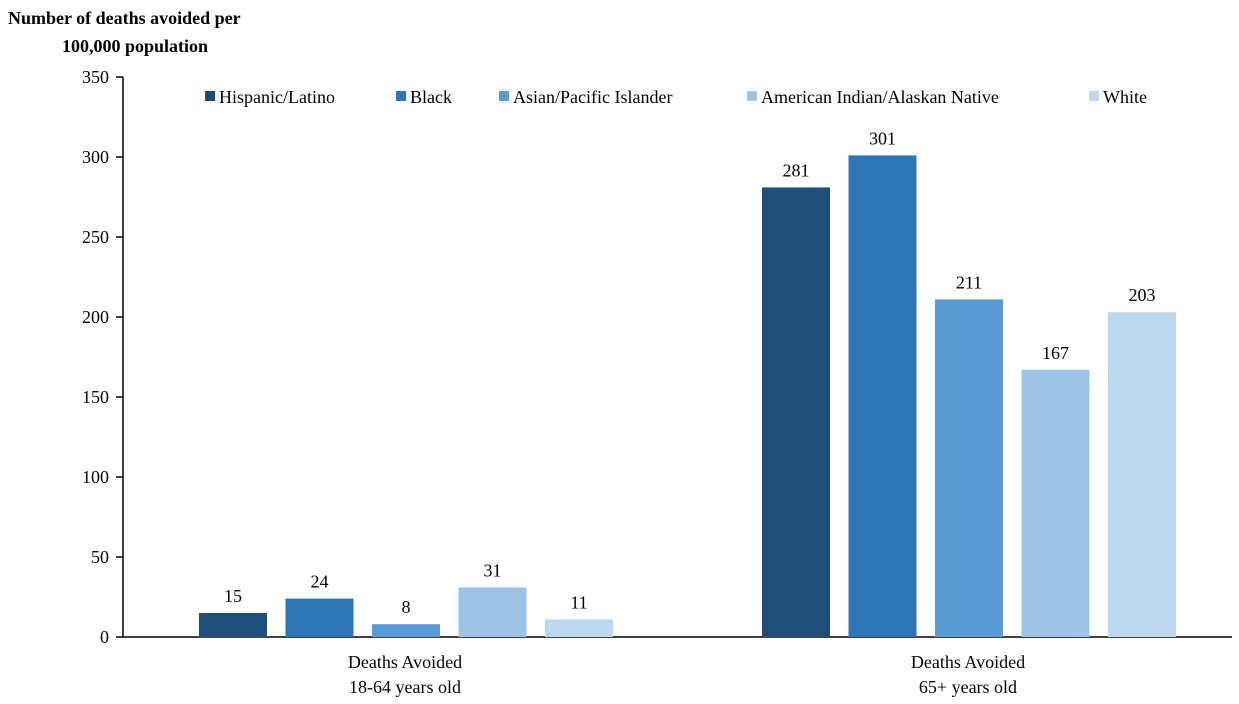 The image size is (1239, 704). Describe the element at coordinates (95, 397) in the screenshot. I see `y-tick-label: 150` at that location.